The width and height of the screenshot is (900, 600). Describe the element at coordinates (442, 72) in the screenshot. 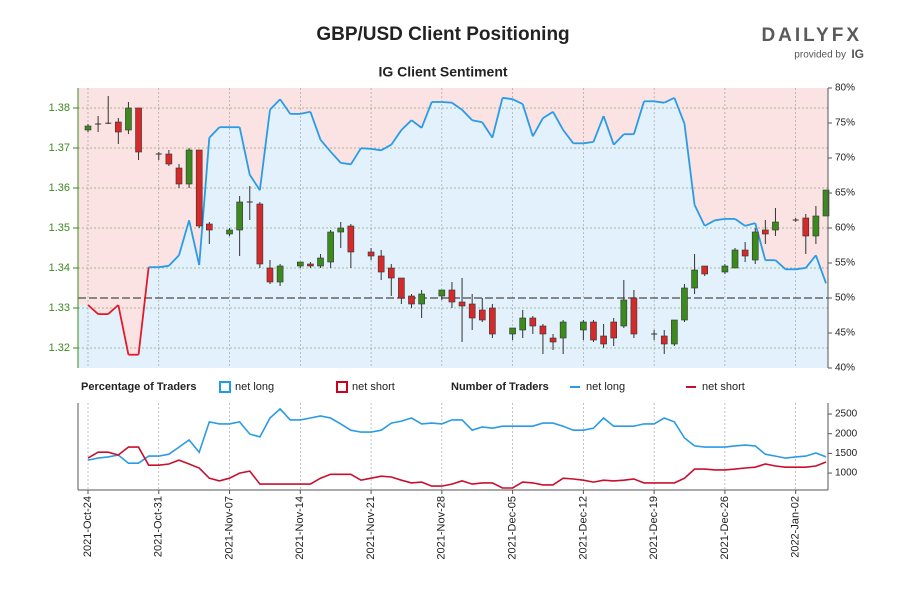

I see `chart-subtitle: IG Client Sentiment` at that location.